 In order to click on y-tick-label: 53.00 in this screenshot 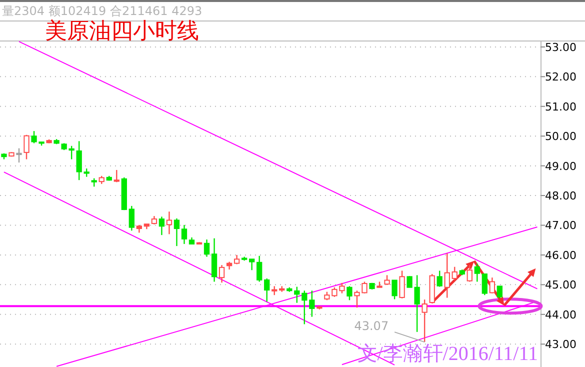, I will do `click(560, 47)`.